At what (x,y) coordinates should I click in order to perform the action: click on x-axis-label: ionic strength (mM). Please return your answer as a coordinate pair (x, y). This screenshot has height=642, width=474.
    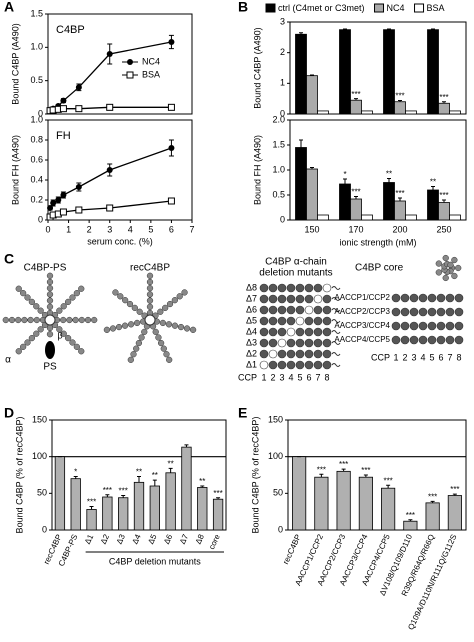
    Looking at the image, I should click on (377, 242).